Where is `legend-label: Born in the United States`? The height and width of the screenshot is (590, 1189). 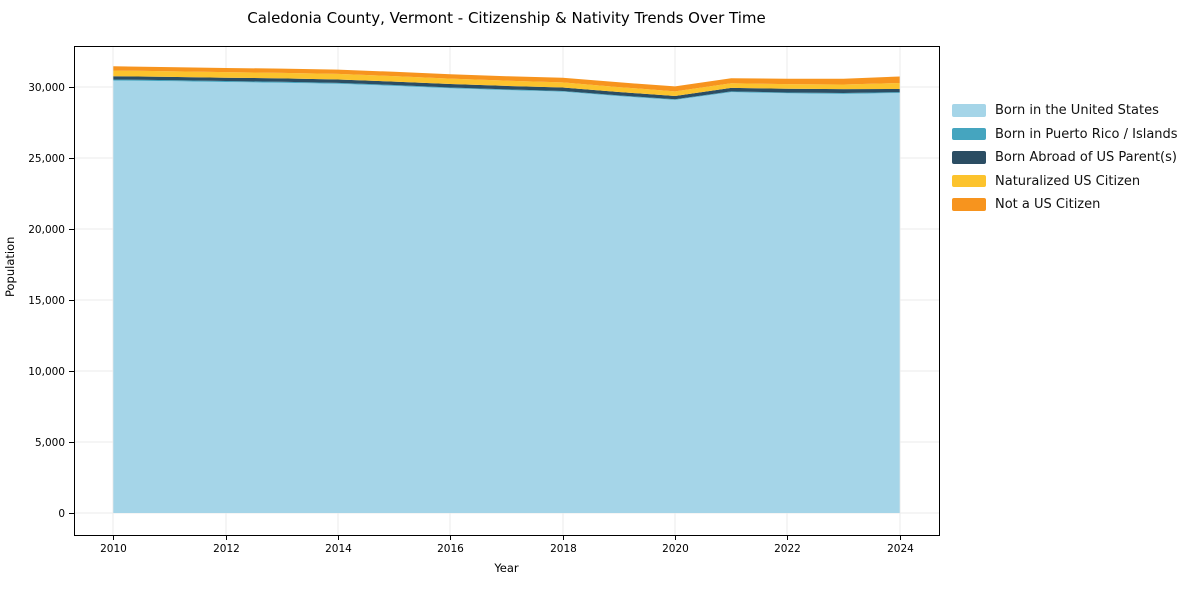 legend-label: Born in the United States is located at coordinates (1077, 110).